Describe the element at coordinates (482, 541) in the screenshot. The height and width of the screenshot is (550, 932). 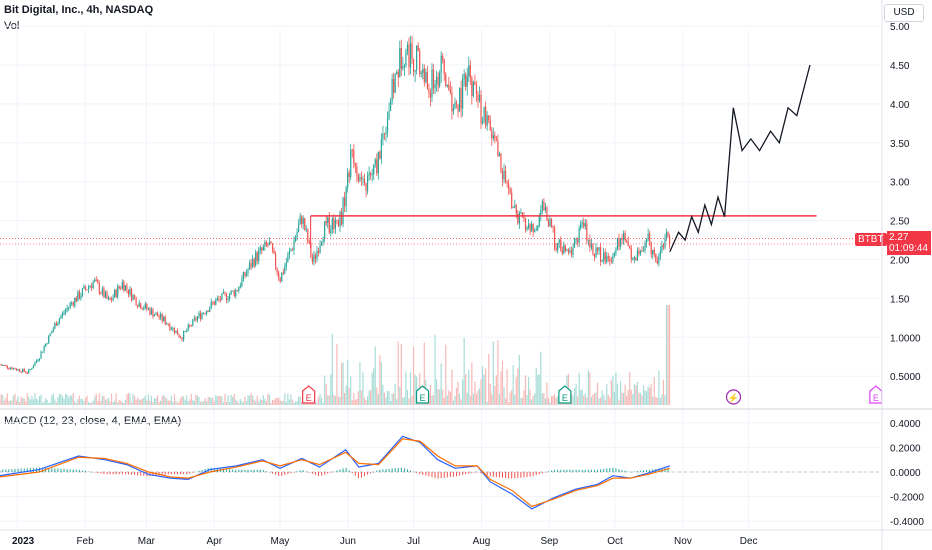
I see `time-tick-label: Aug` at that location.